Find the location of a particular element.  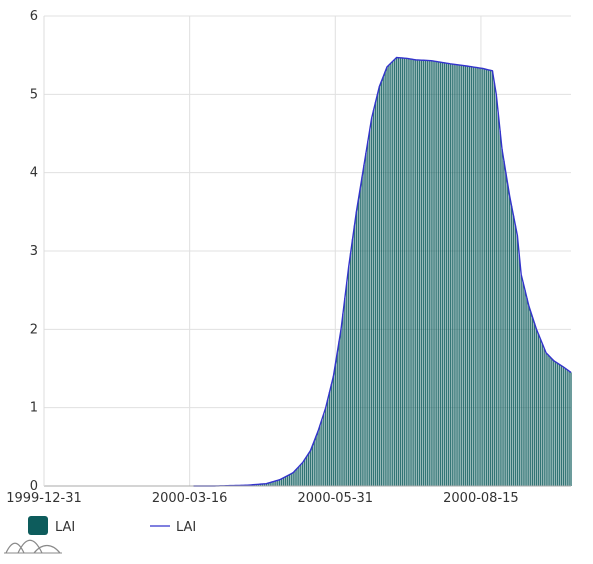

legend-item-lai-bars: LAI is located at coordinates (51, 525).